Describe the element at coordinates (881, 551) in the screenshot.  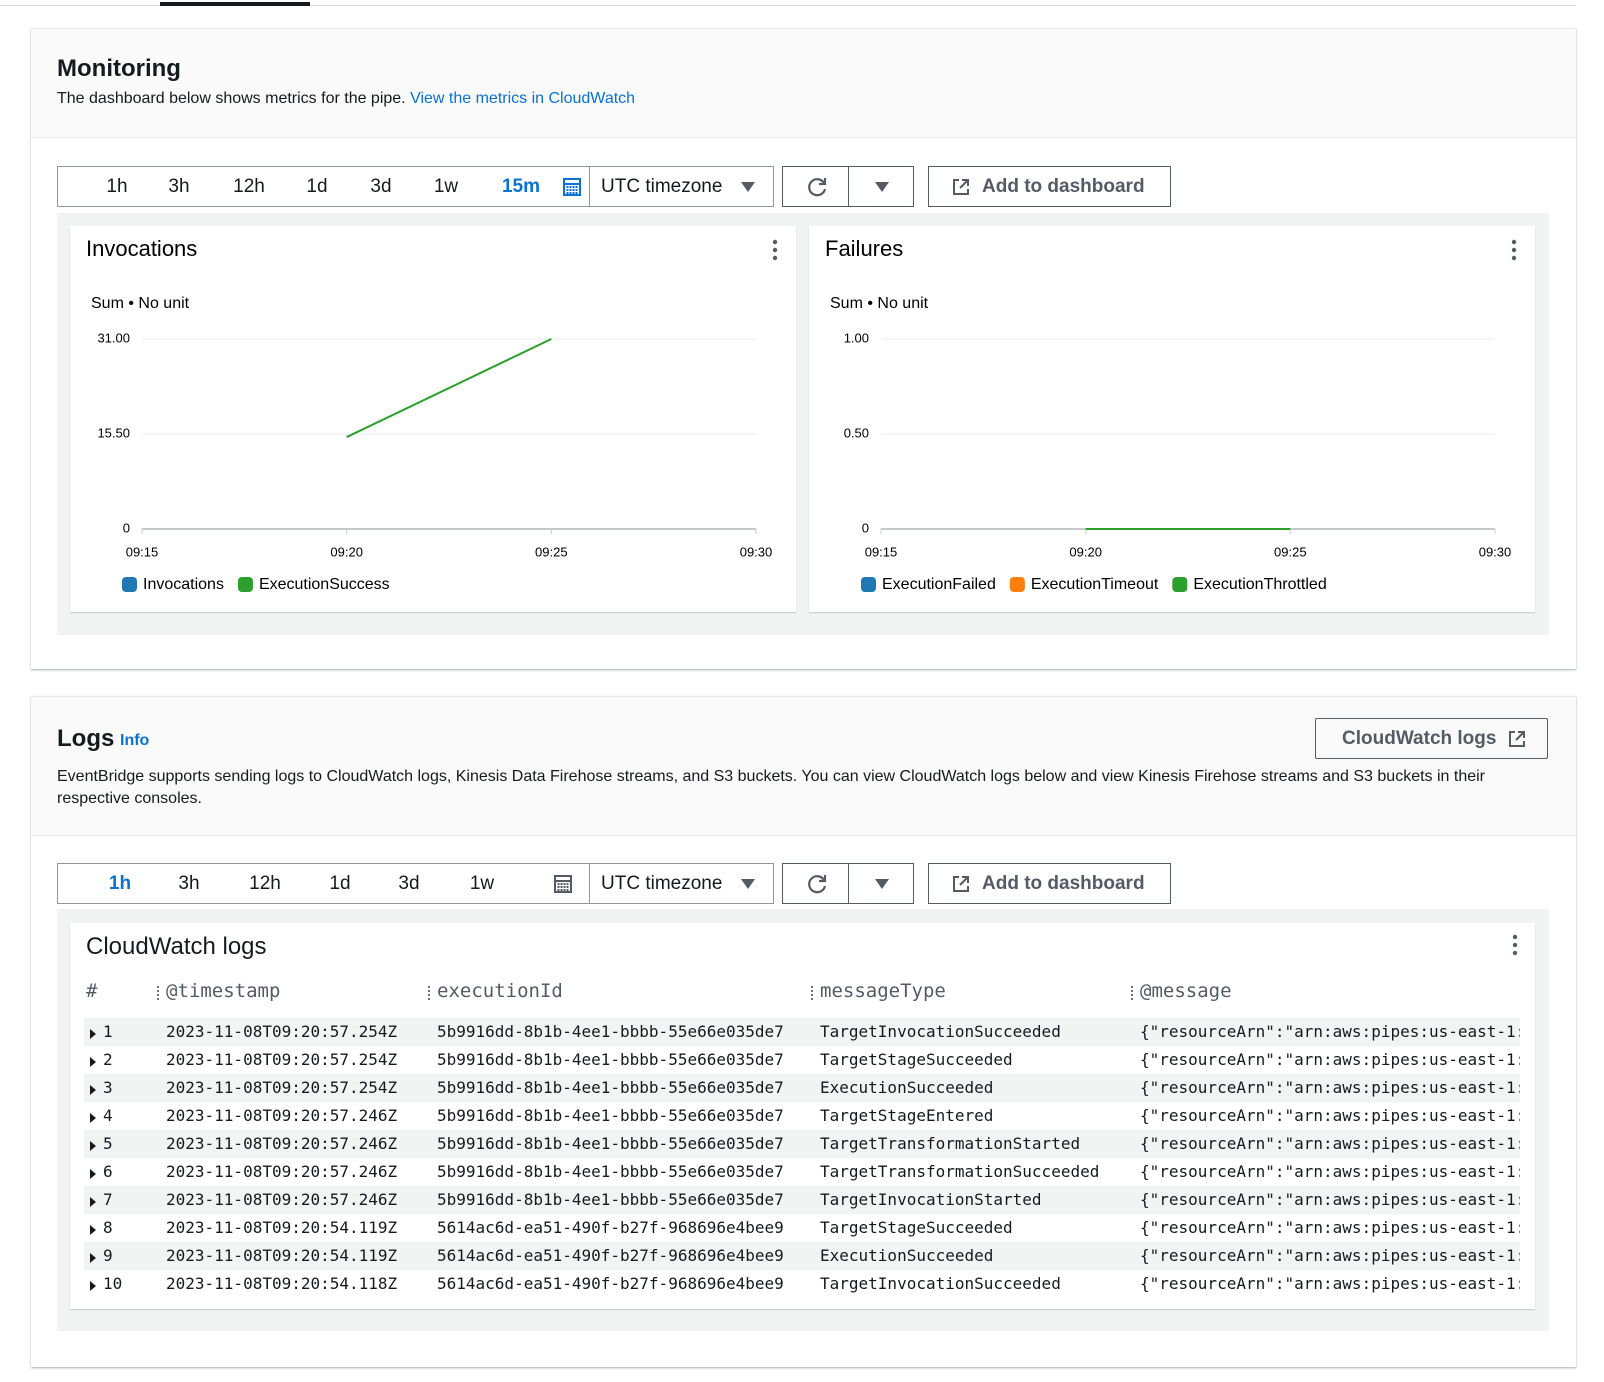
I see `x-tick-label: 09:15` at that location.